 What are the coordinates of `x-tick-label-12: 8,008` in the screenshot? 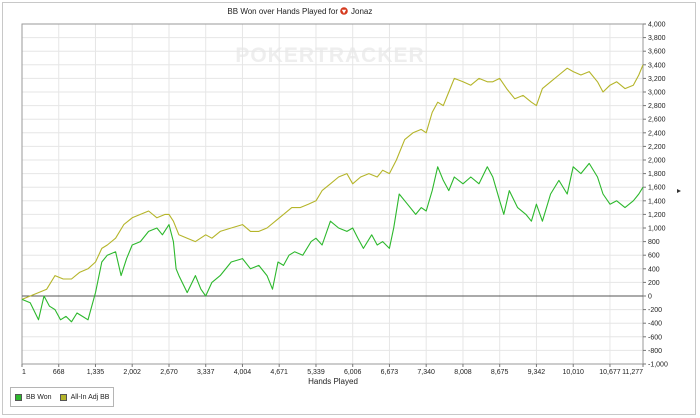 It's located at (463, 372).